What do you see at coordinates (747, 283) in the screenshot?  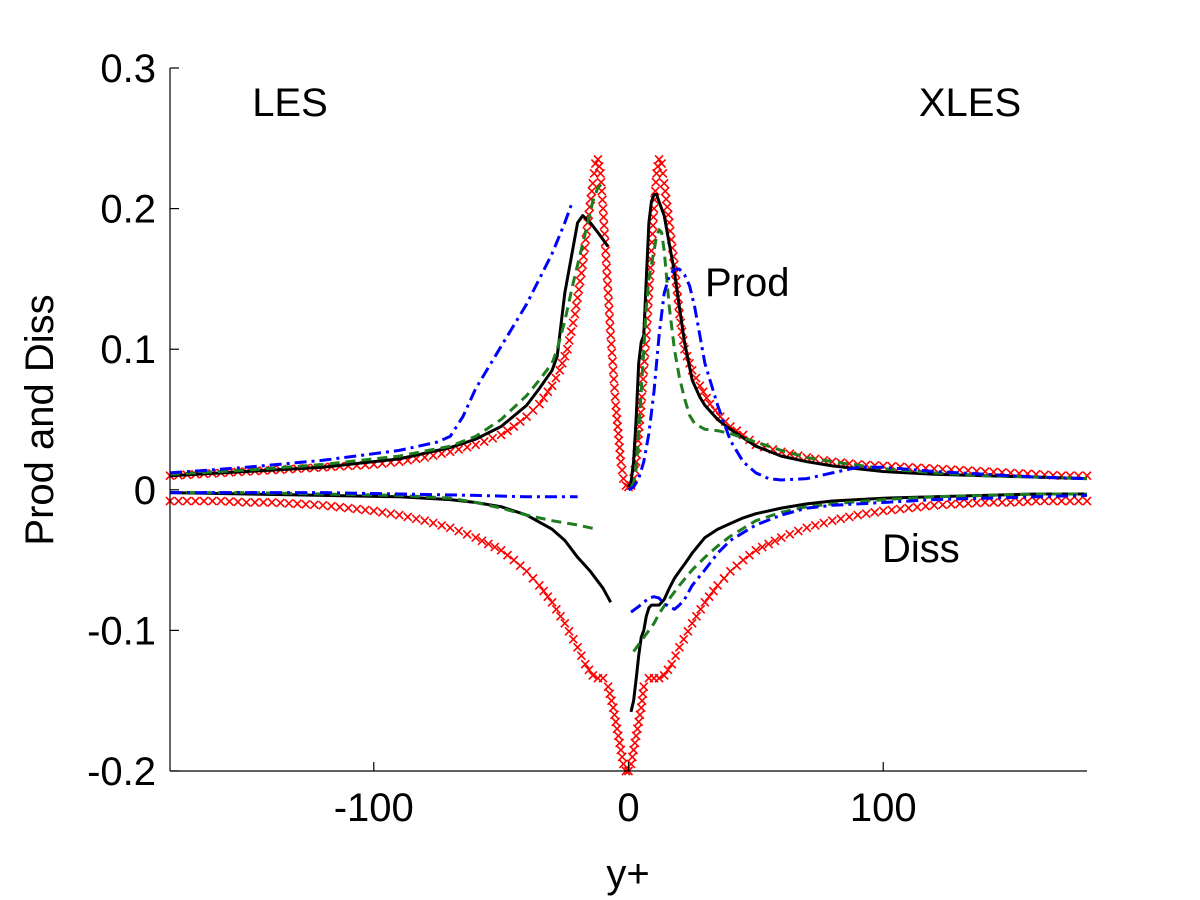 I see `annotation-prod: Prod` at bounding box center [747, 283].